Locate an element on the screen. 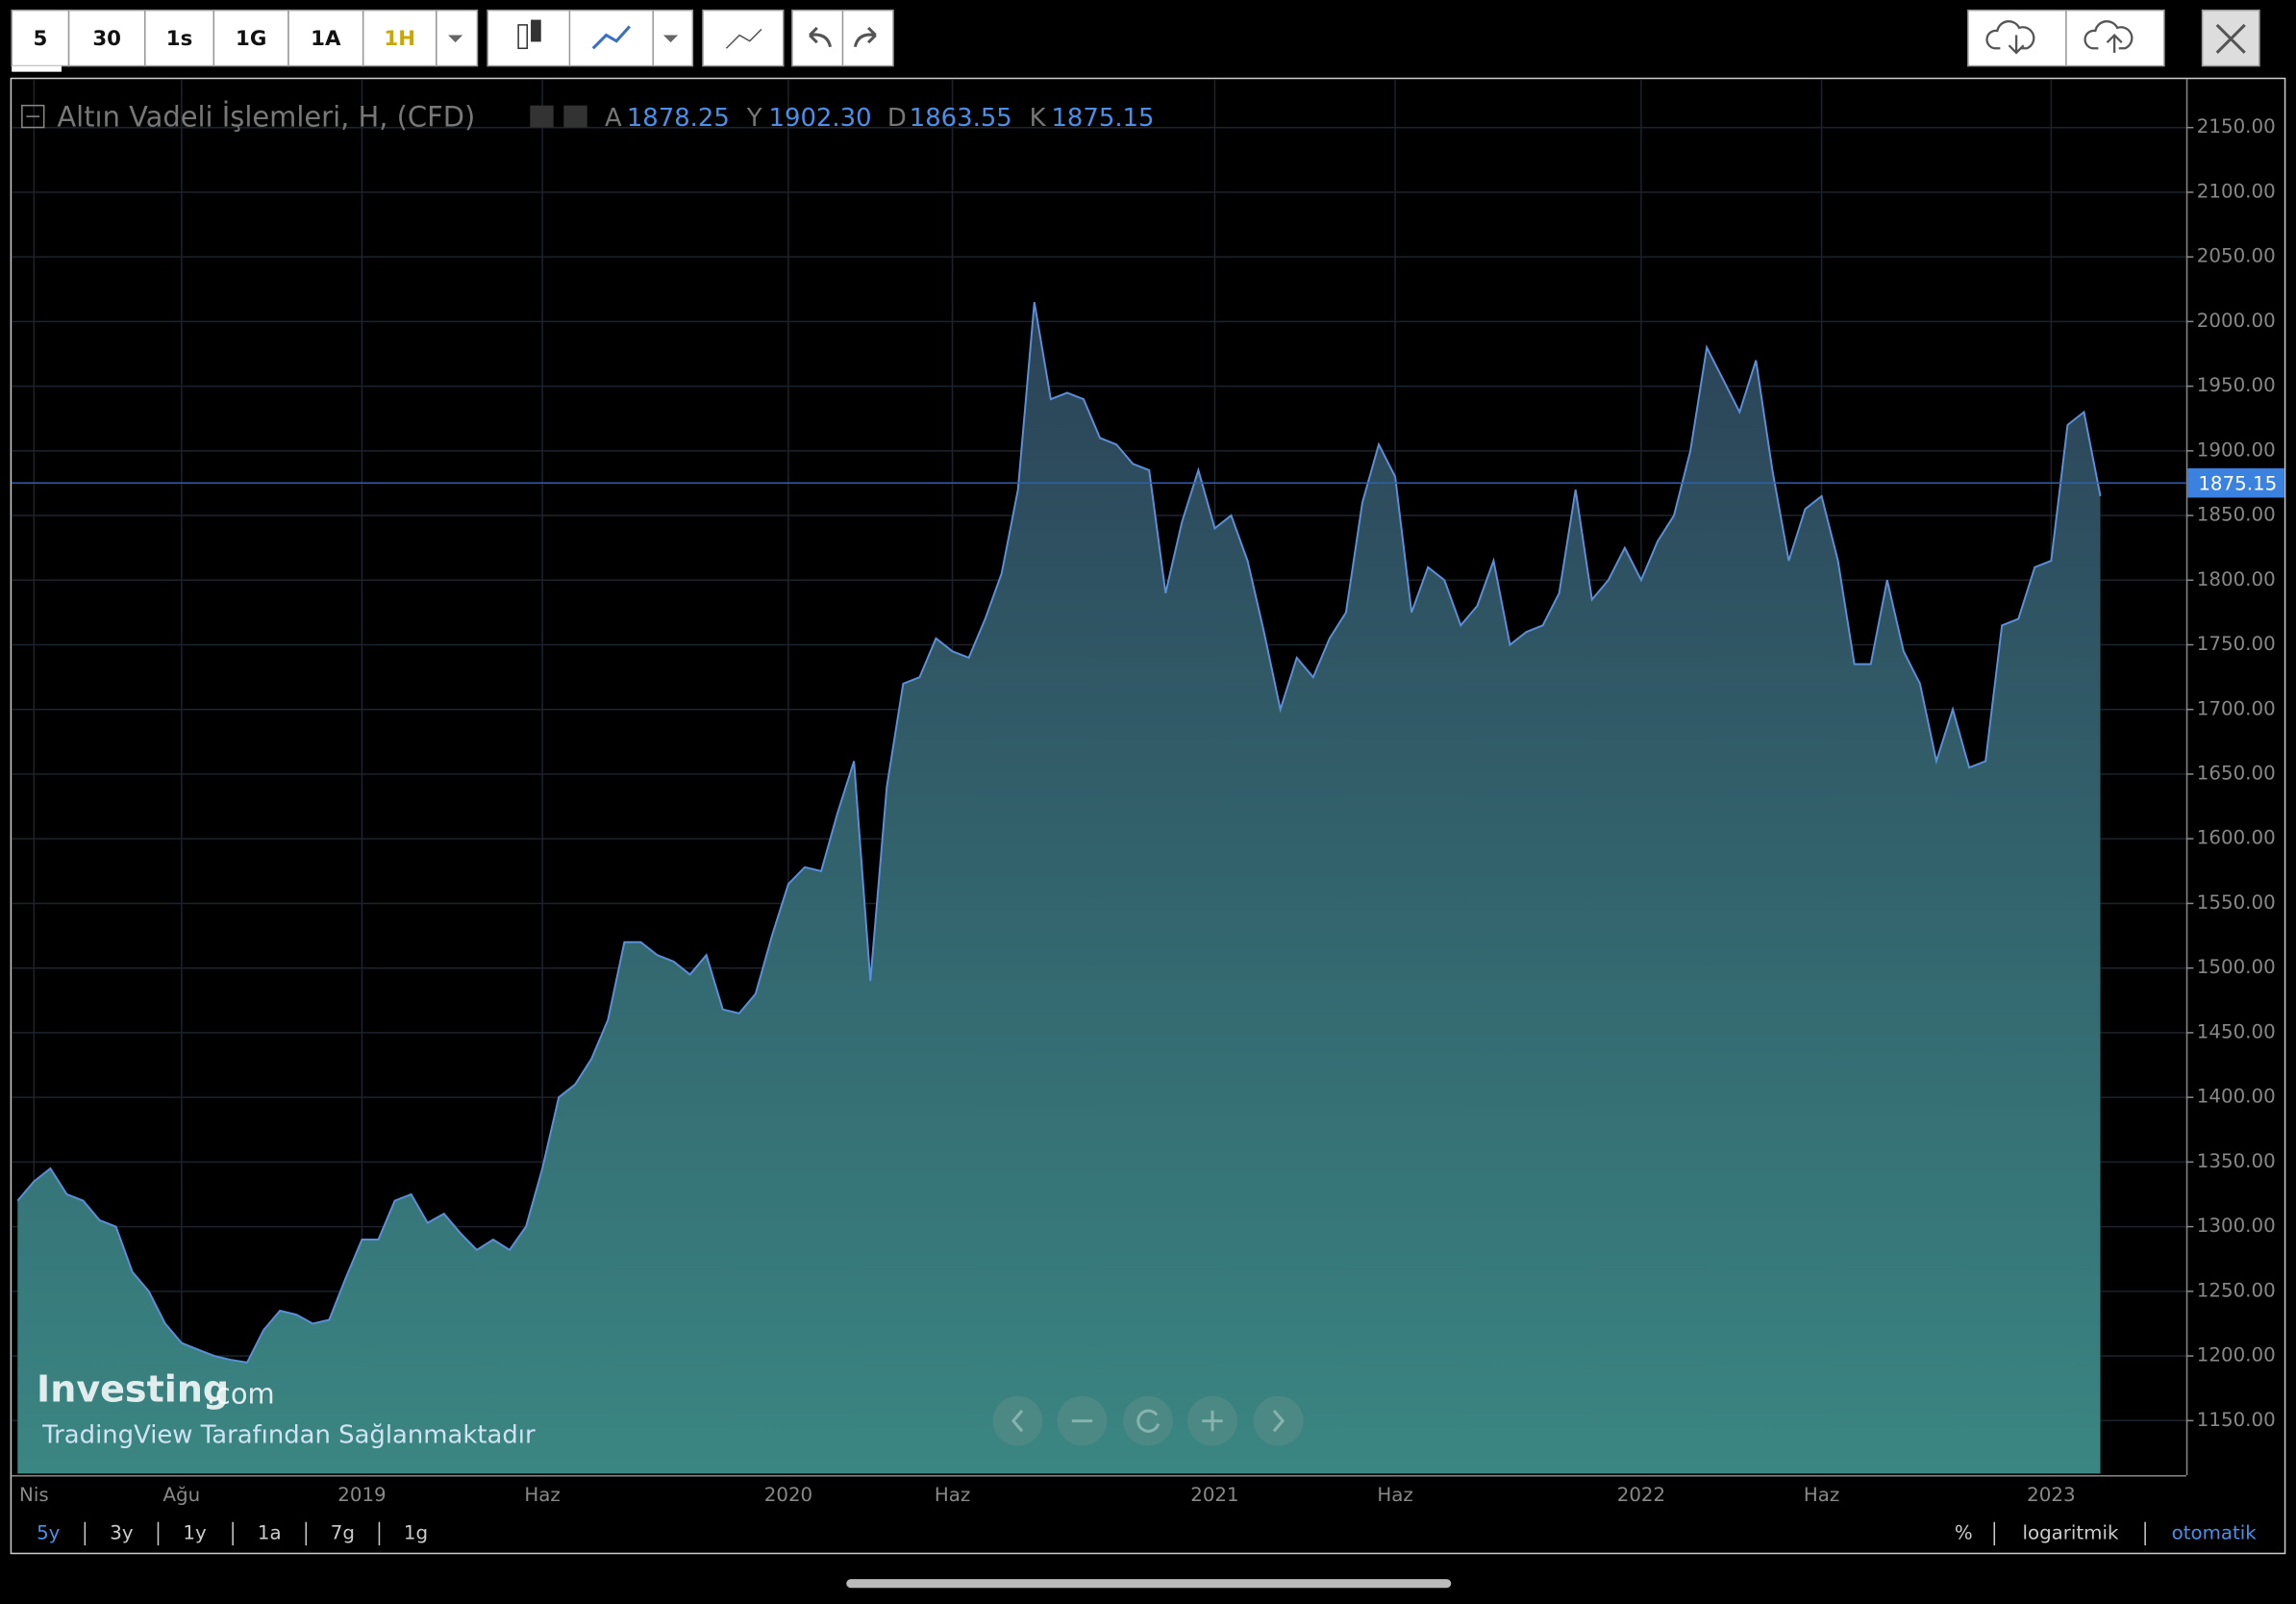 The width and height of the screenshot is (2296, 1604). y-tick-label: 1550.00 is located at coordinates (2236, 902).